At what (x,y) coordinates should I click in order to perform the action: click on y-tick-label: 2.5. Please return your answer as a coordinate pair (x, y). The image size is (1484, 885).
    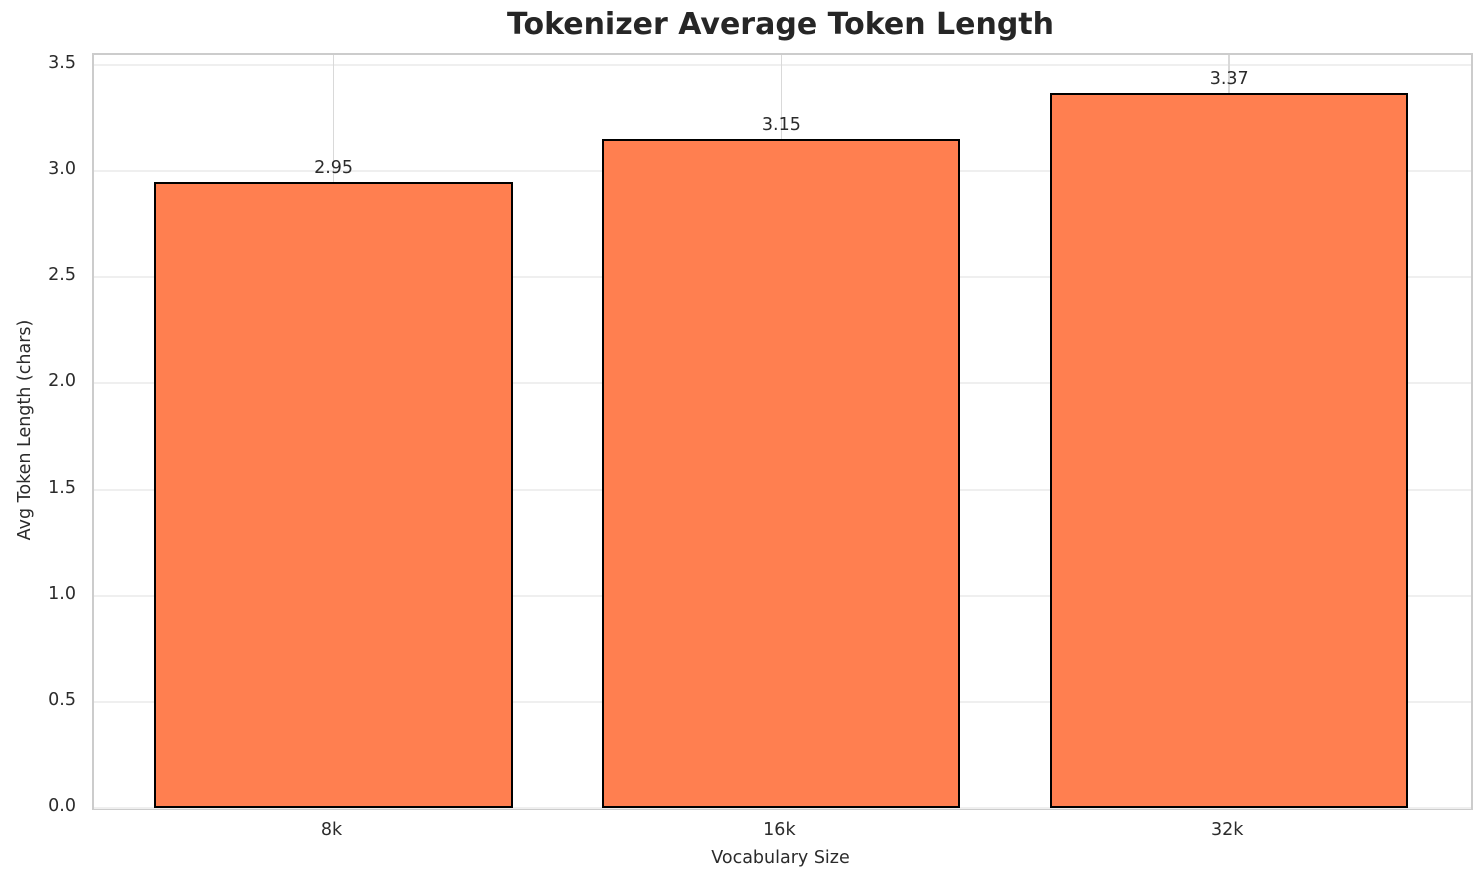
    Looking at the image, I should click on (62, 275).